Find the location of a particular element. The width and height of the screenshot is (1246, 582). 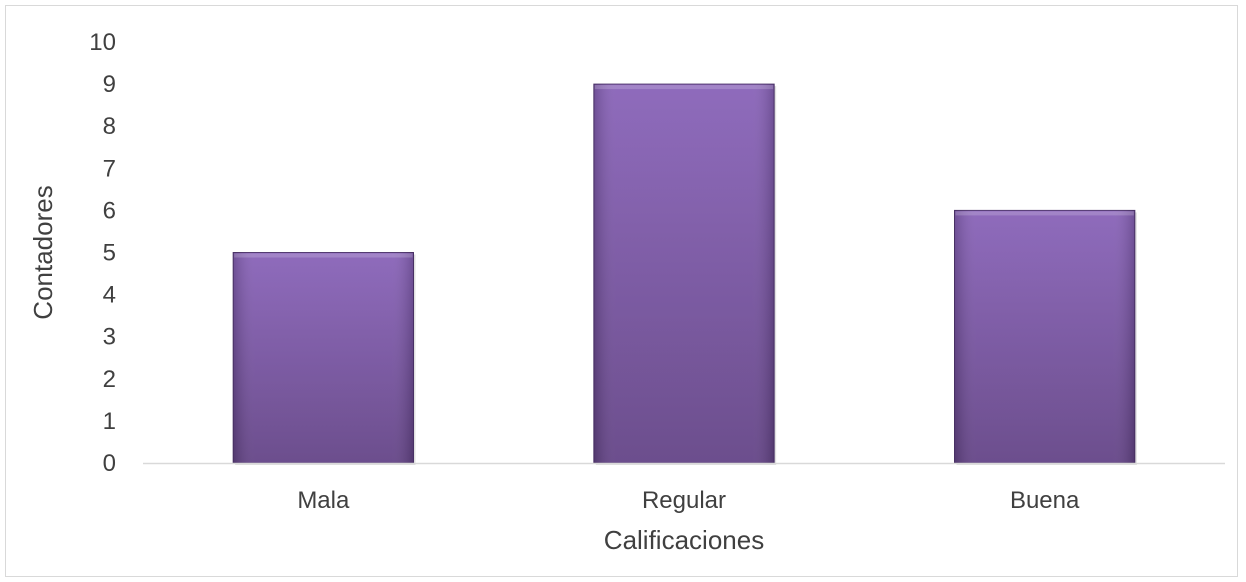

x-axis-title: Calificaciones is located at coordinates (684, 540).